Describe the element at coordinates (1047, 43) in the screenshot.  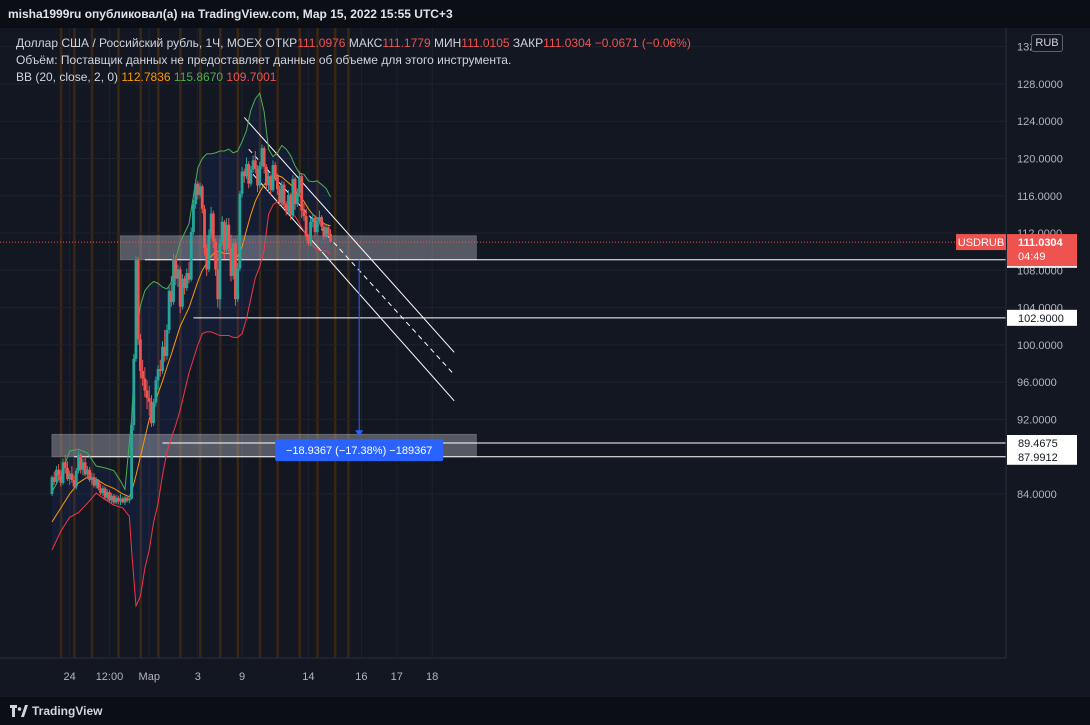
I see `currency-button: RUB` at that location.